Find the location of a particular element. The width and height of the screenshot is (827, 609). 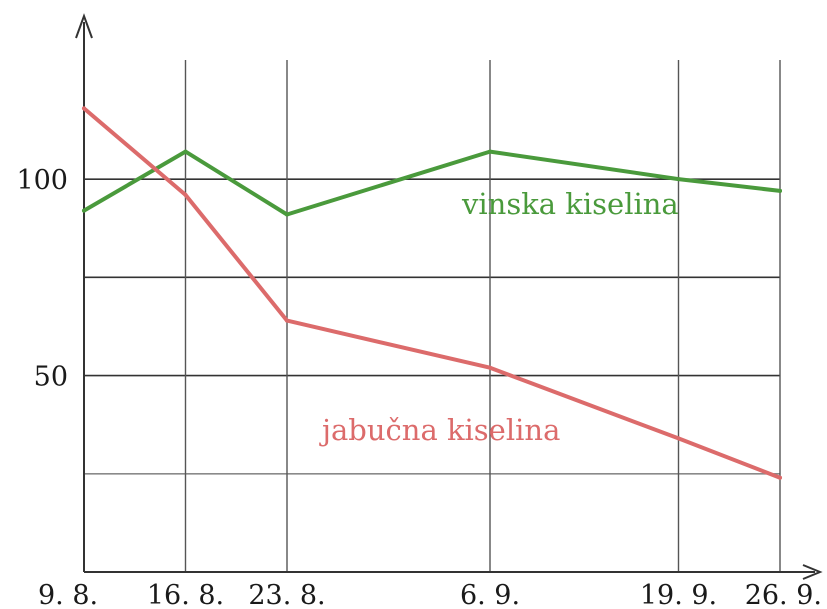

x-tick-label: 23. 8. is located at coordinates (286, 594).